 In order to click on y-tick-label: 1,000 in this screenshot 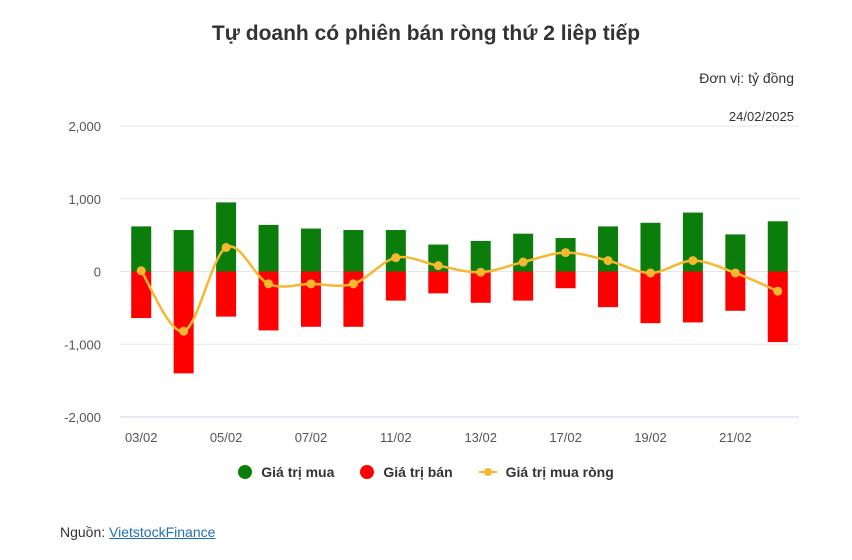, I will do `click(84, 199)`.